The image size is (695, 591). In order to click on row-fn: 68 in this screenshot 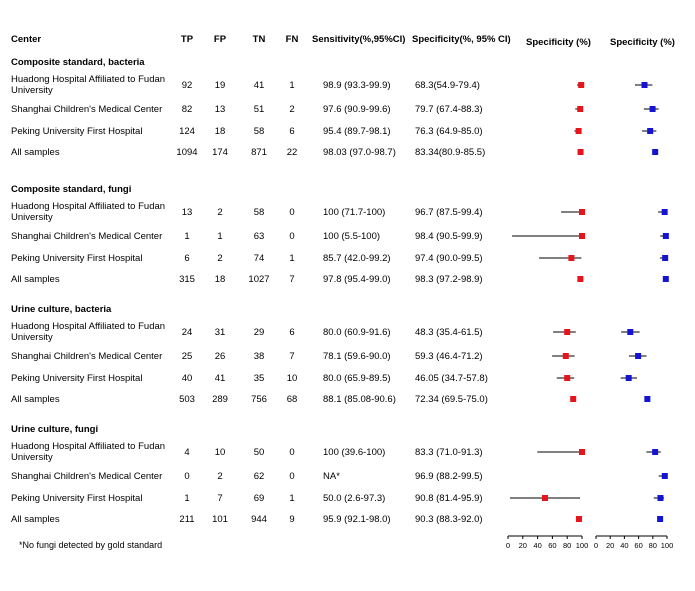, I will do `click(292, 399)`.